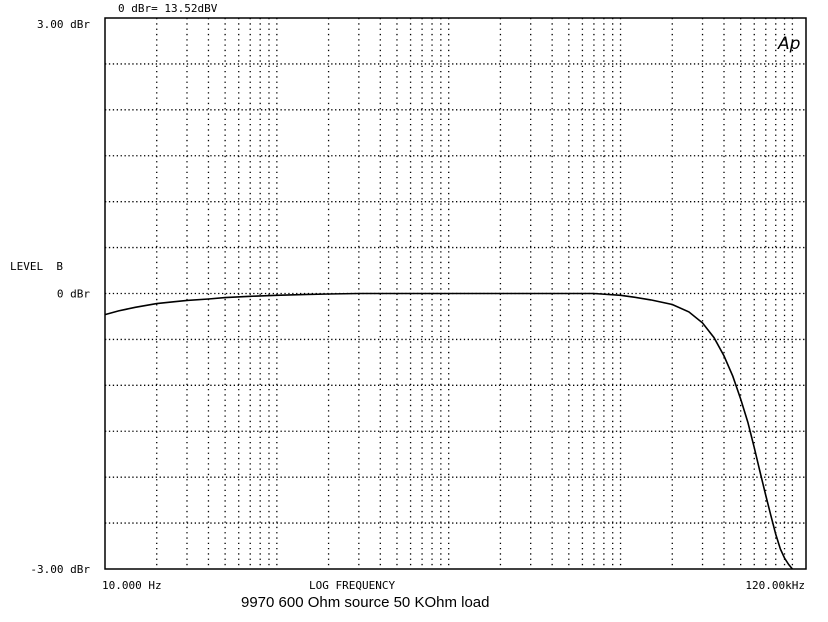 This screenshot has height=622, width=828. Describe the element at coordinates (789, 44) in the screenshot. I see `ap-logo: Ap` at that location.